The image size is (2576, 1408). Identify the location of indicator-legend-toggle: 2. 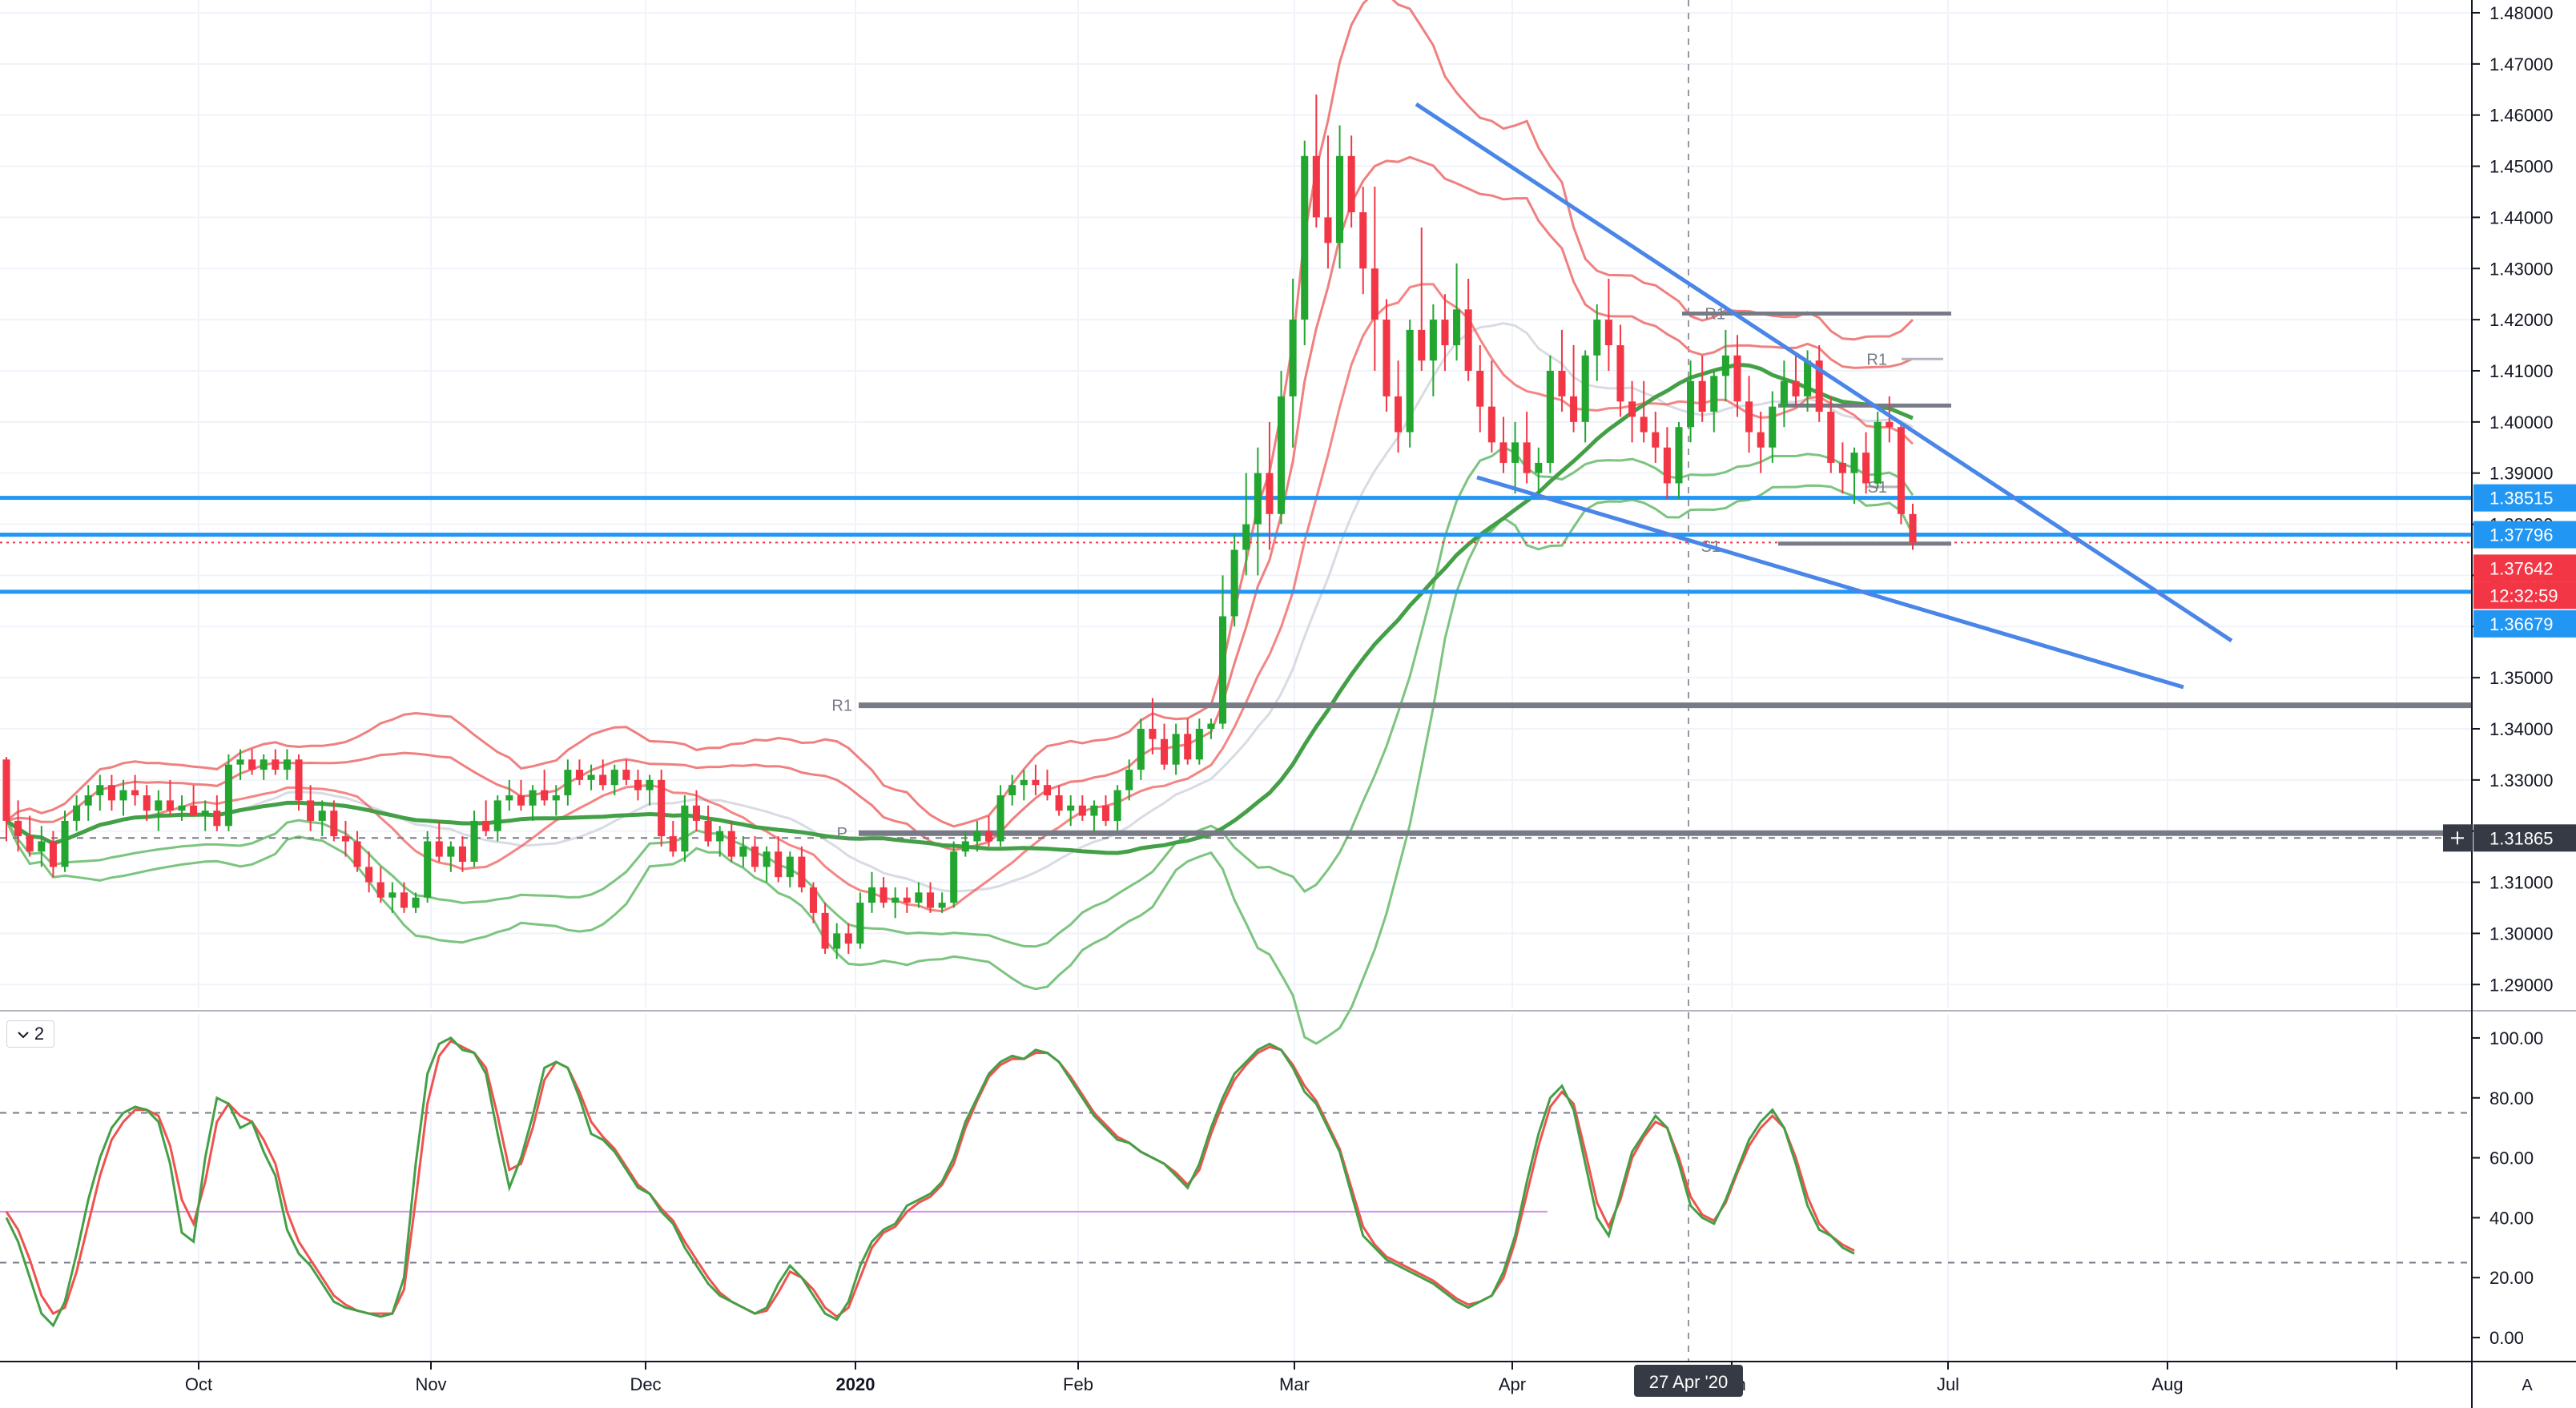
(30, 1034).